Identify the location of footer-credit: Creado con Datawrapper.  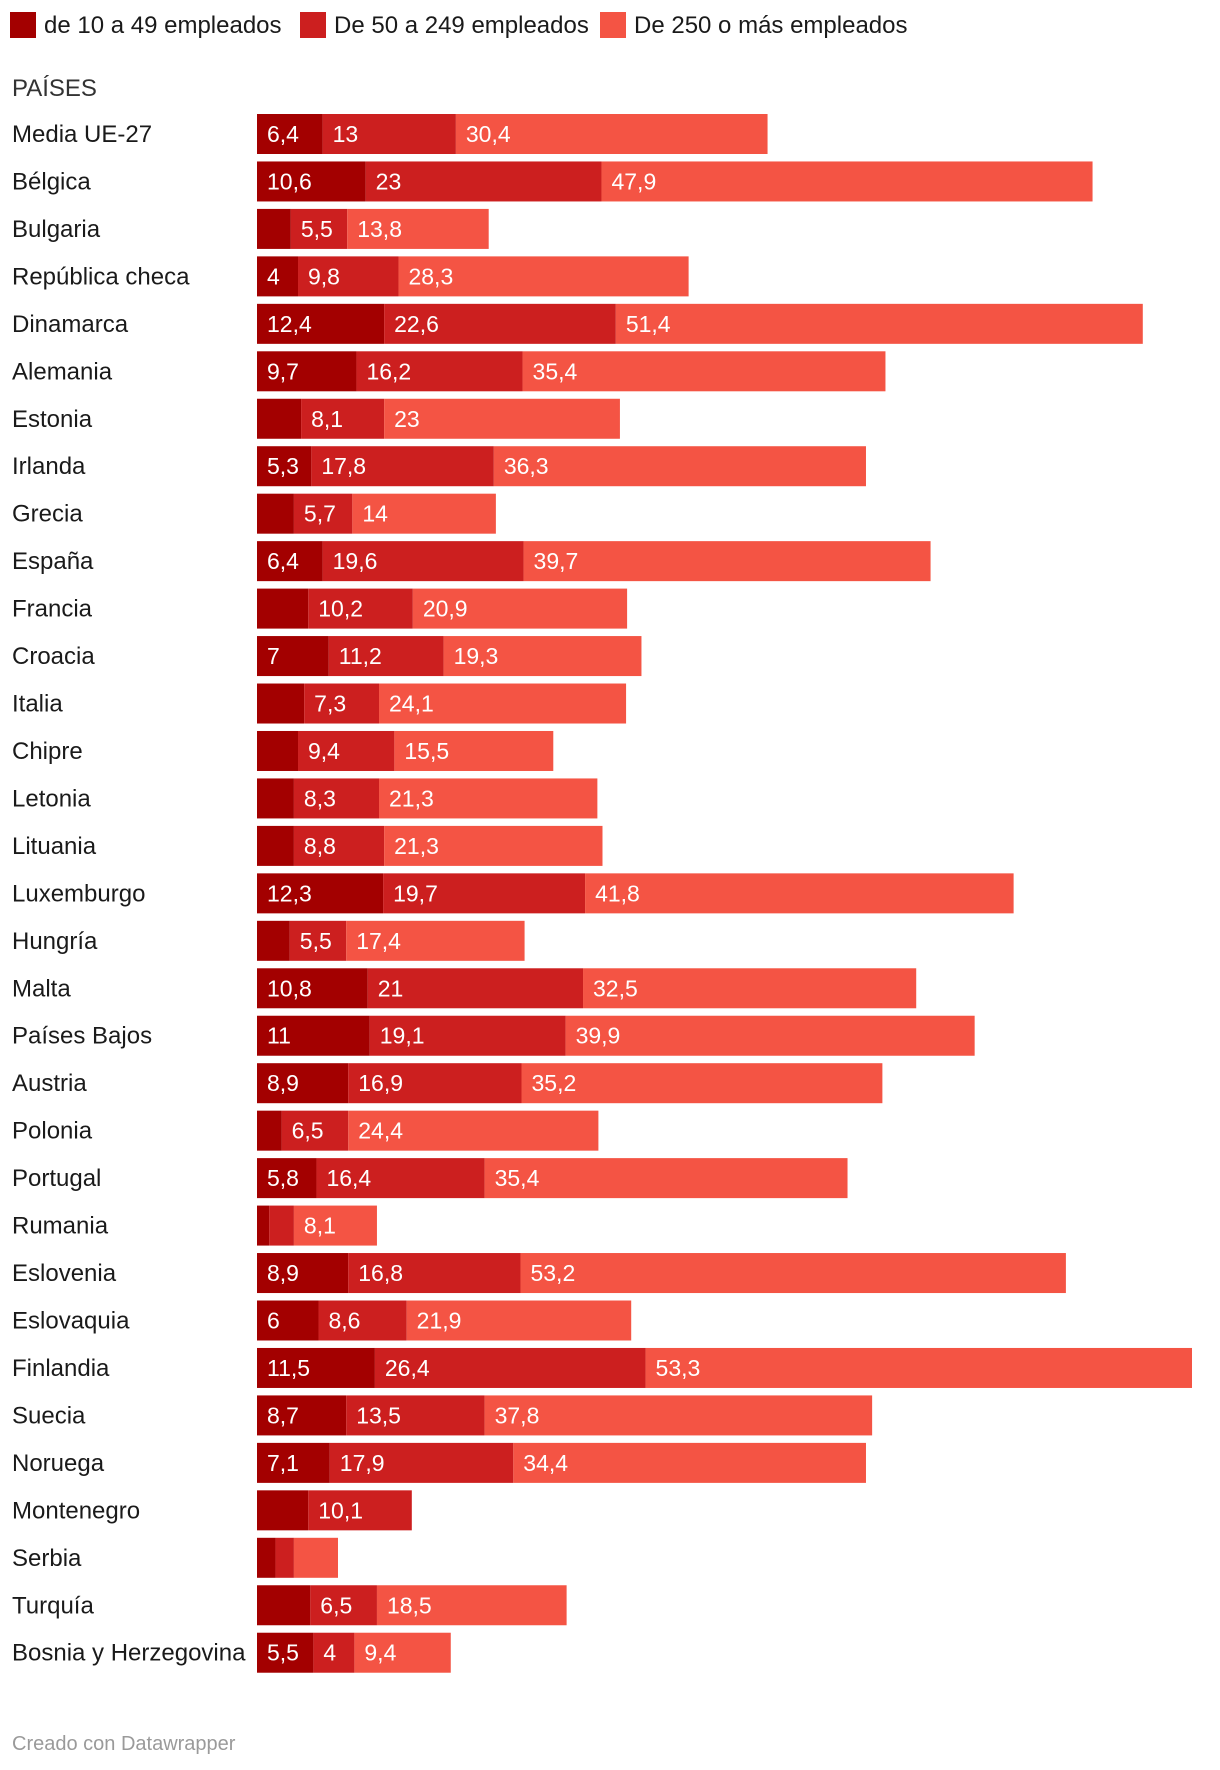
(124, 1744).